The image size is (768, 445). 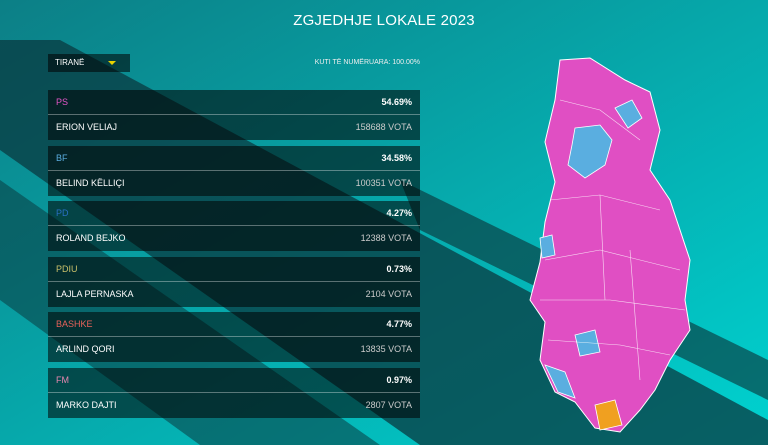 What do you see at coordinates (370, 182) in the screenshot?
I see `vote-count: 100351` at bounding box center [370, 182].